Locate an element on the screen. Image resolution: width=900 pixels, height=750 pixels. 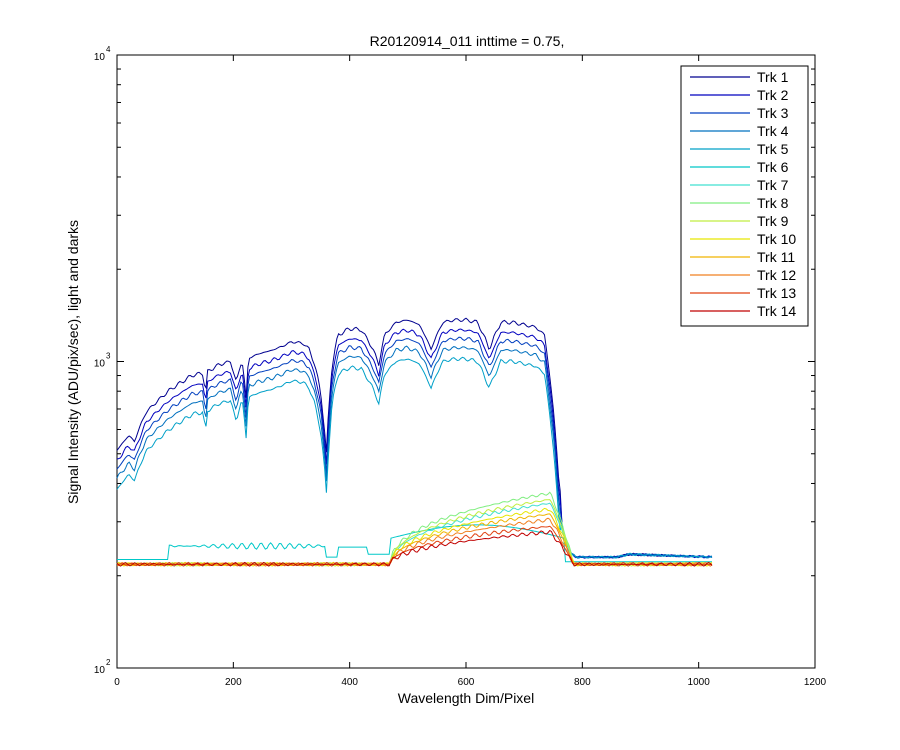
x-tick-label: 200 is located at coordinates (233, 682).